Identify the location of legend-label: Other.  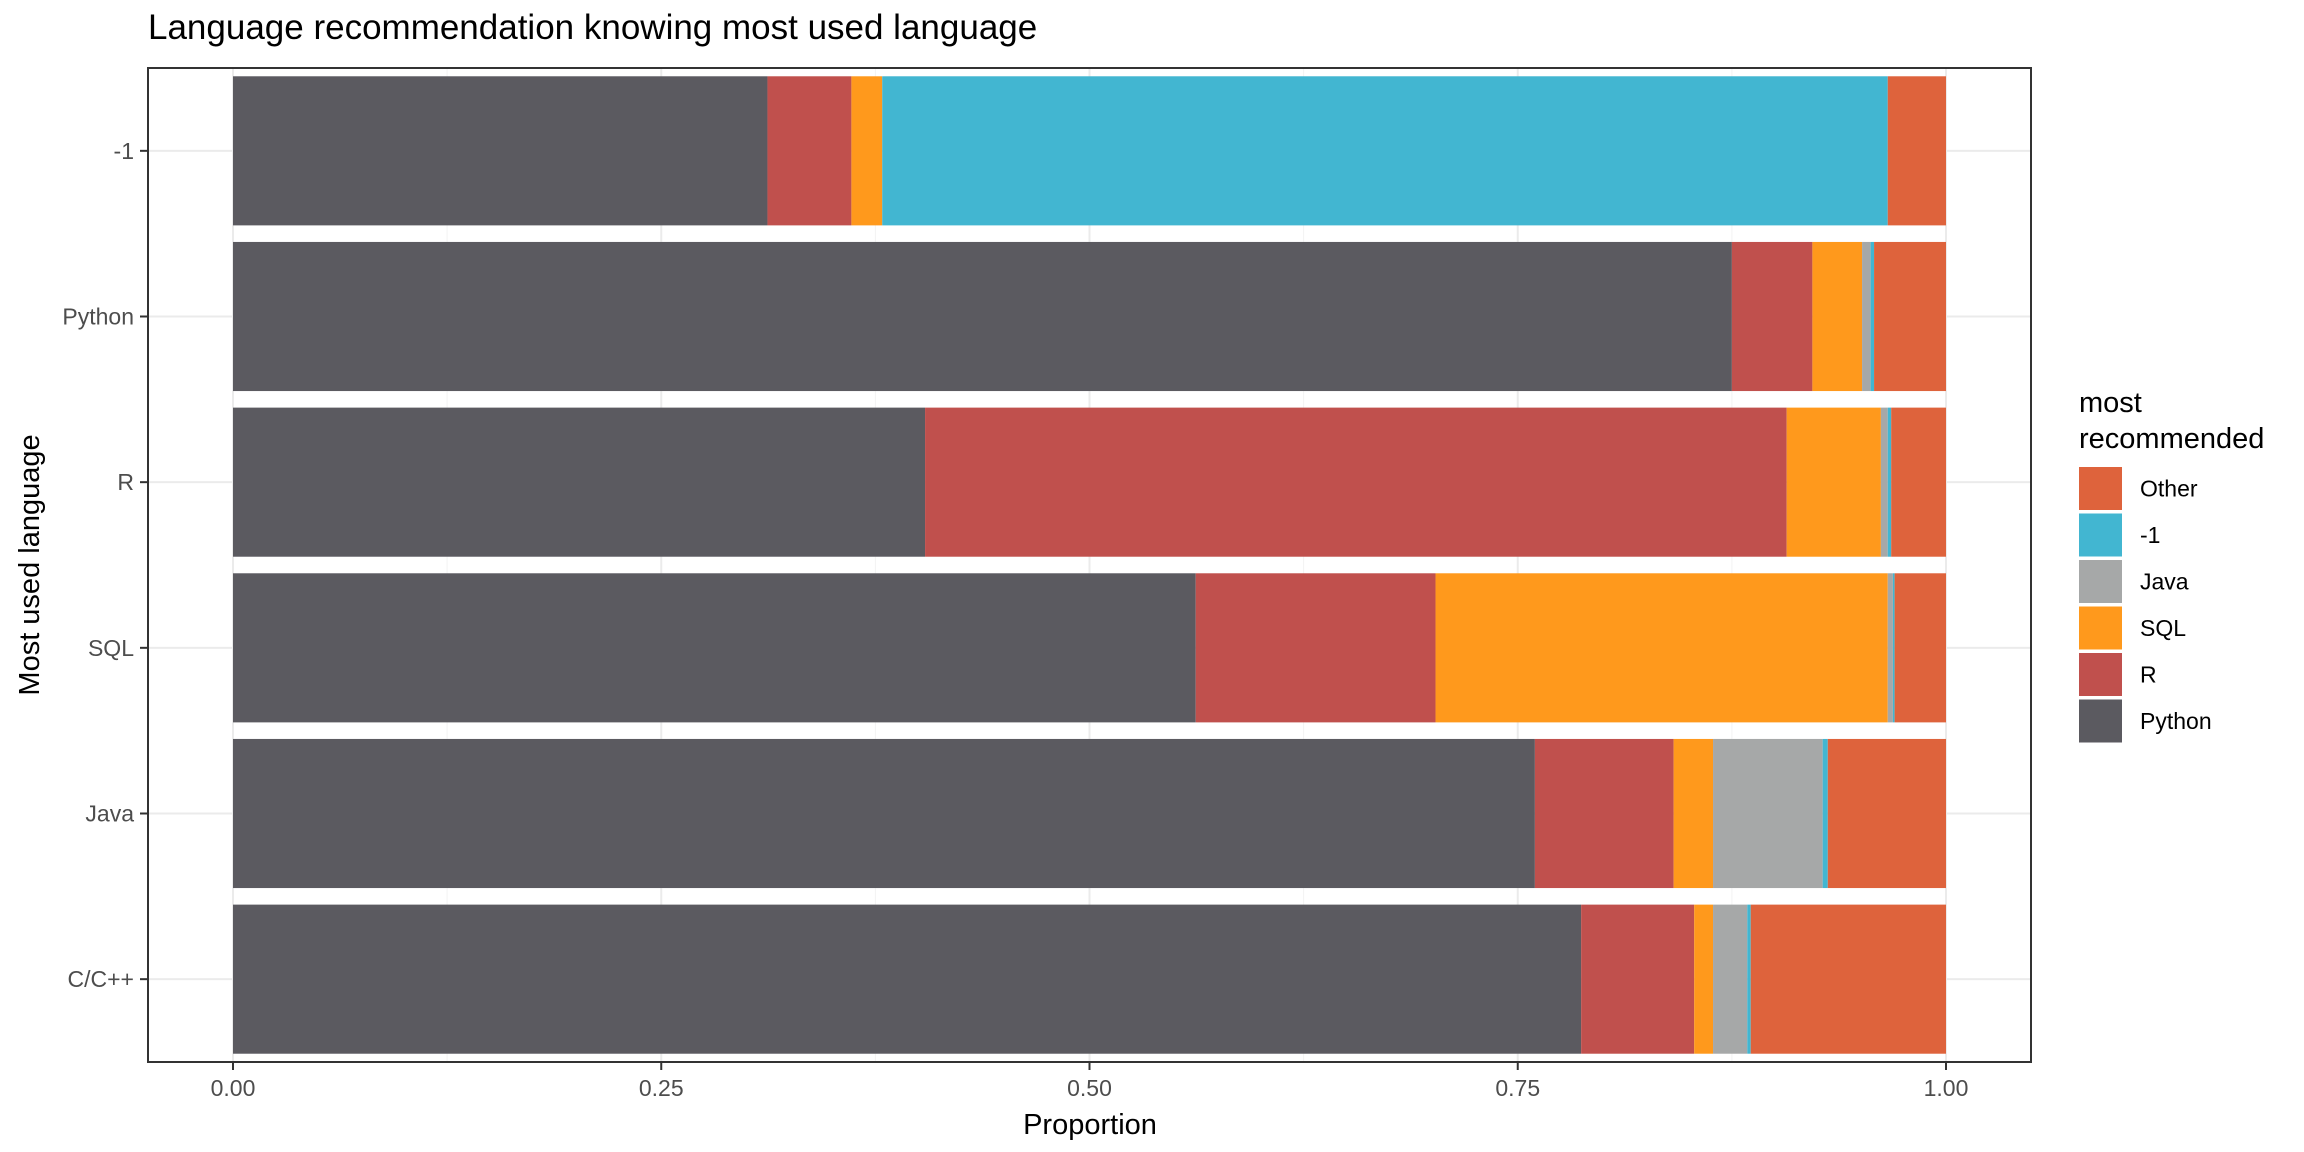
(2169, 489).